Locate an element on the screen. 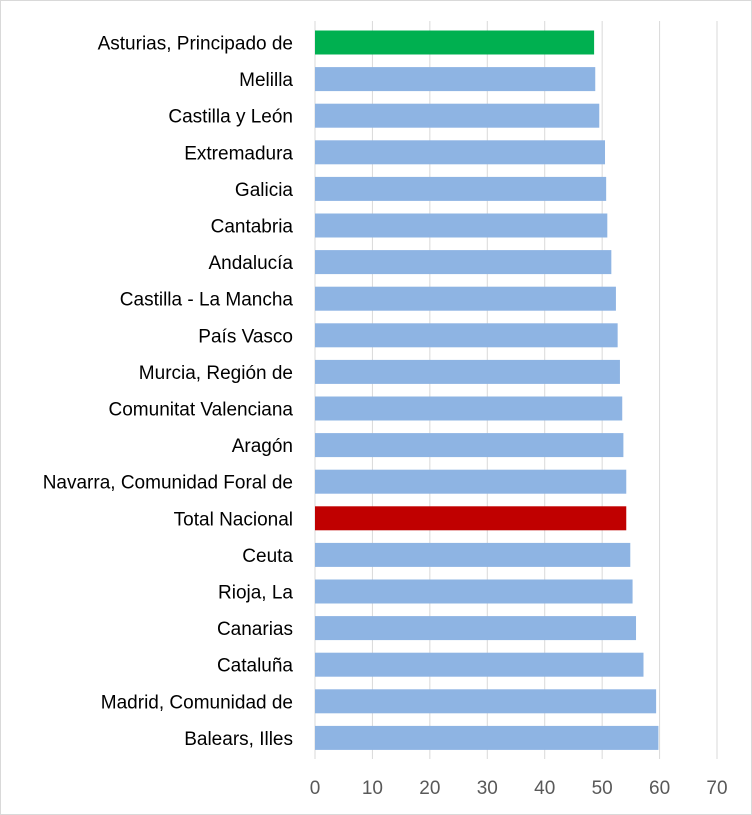 Image resolution: width=752 pixels, height=815 pixels. x-tick-label: 40 is located at coordinates (544, 788).